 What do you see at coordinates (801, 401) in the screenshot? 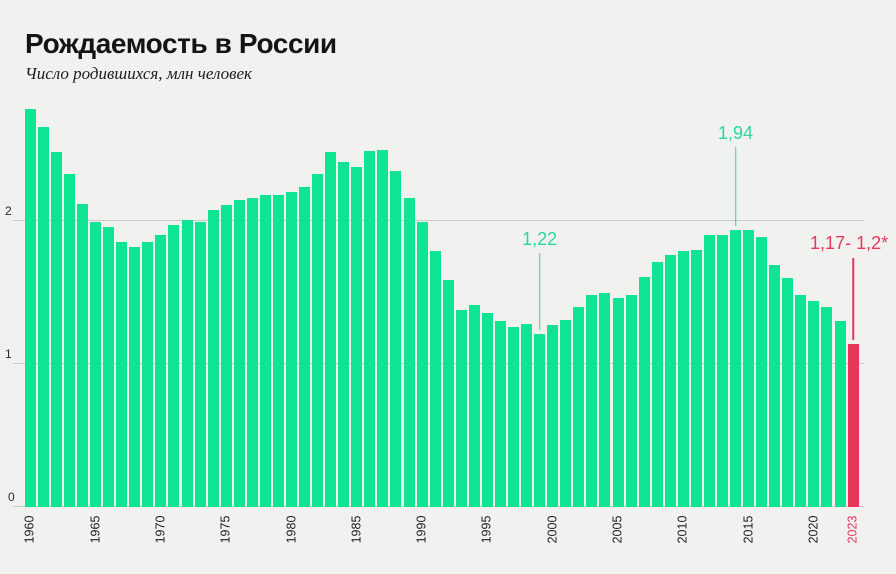
I see `bar-2019` at bounding box center [801, 401].